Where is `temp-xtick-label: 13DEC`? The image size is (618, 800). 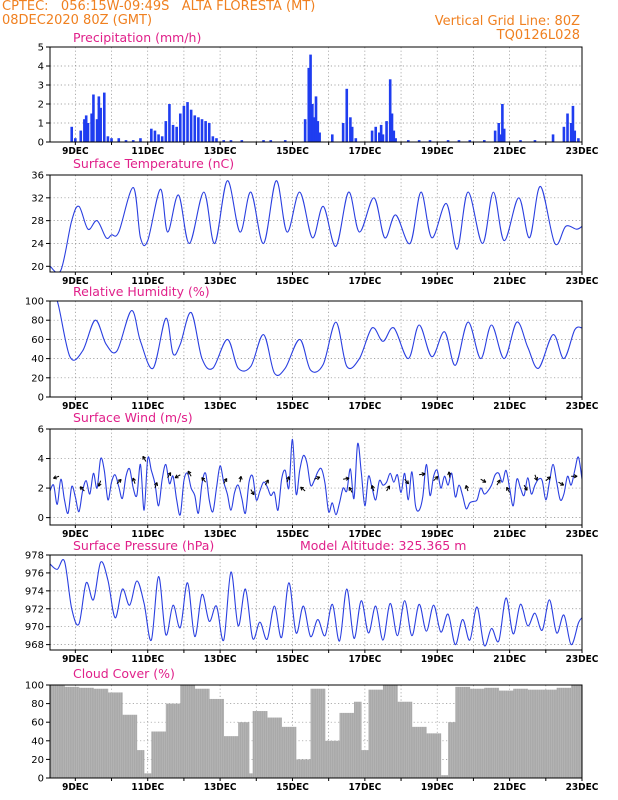
temp-xtick-label: 13DEC is located at coordinates (220, 281).